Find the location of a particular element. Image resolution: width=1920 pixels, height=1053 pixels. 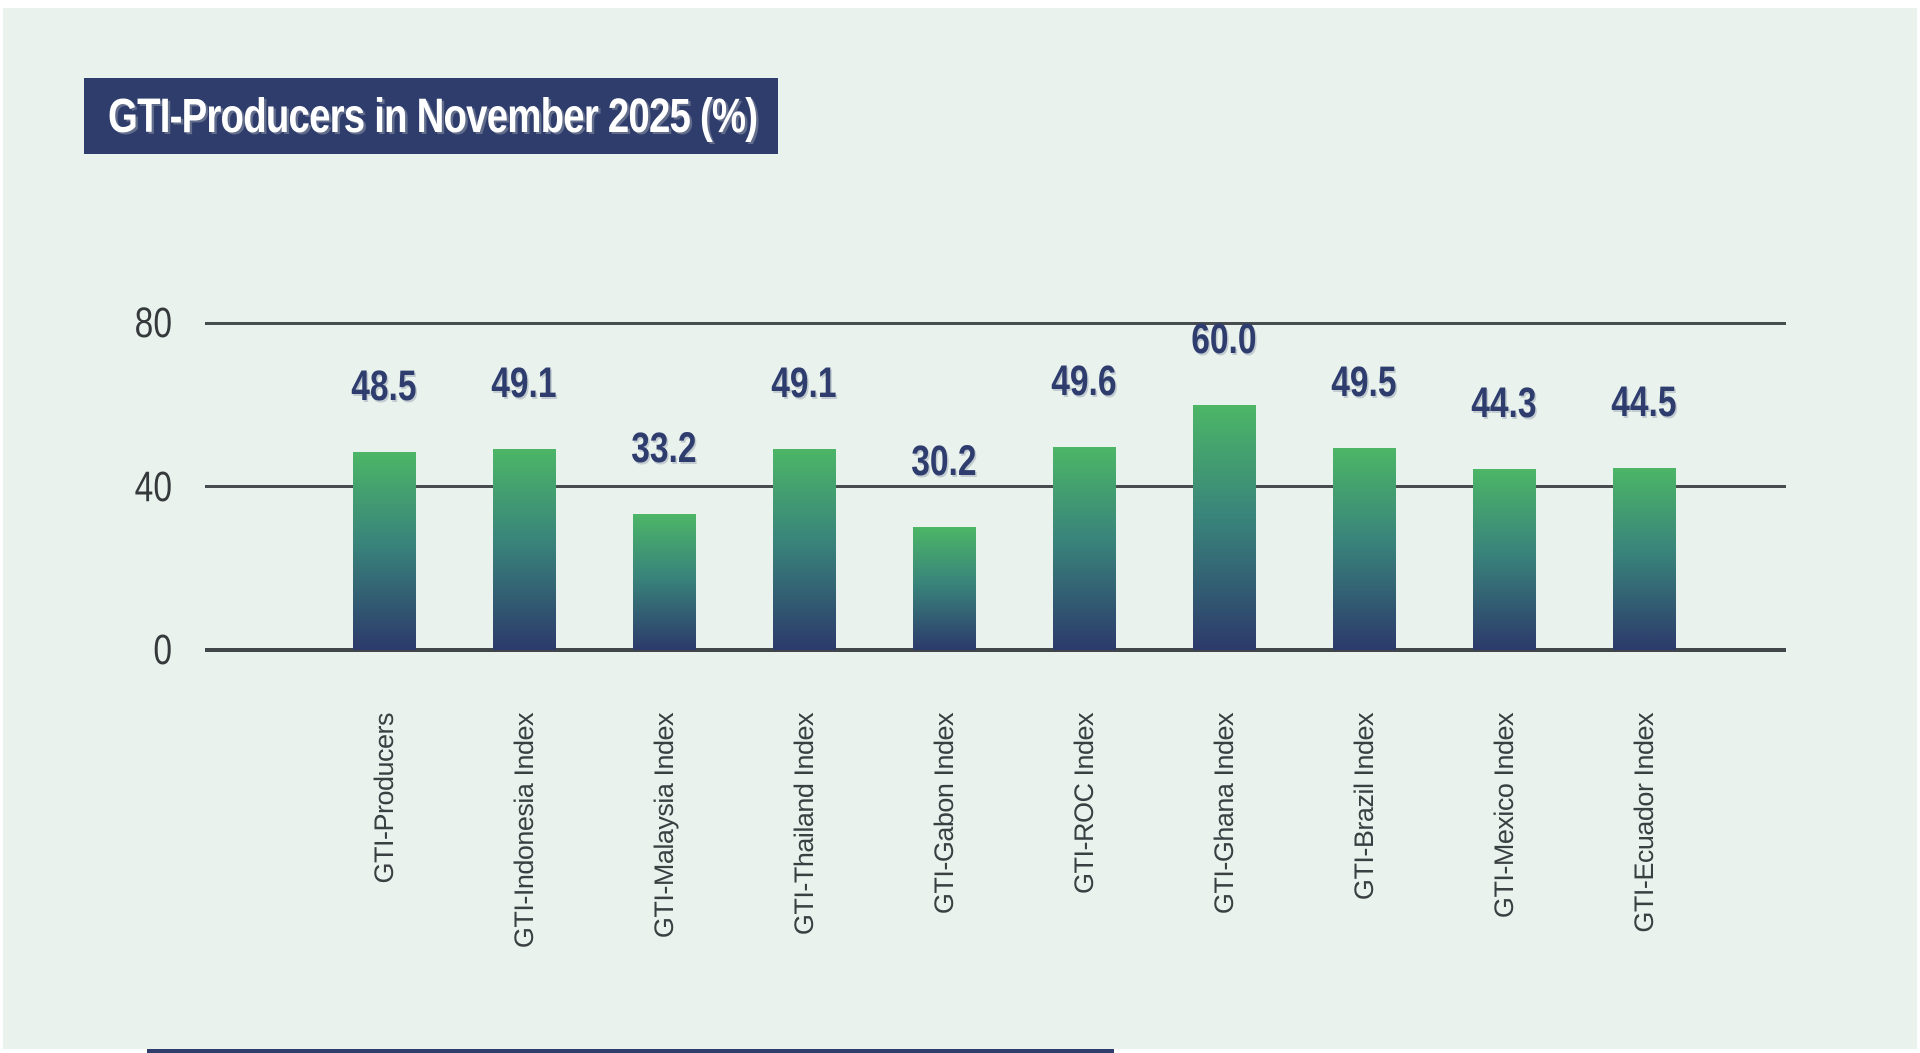

x-axis-label: GTI-Gabon Index is located at coordinates (944, 814).